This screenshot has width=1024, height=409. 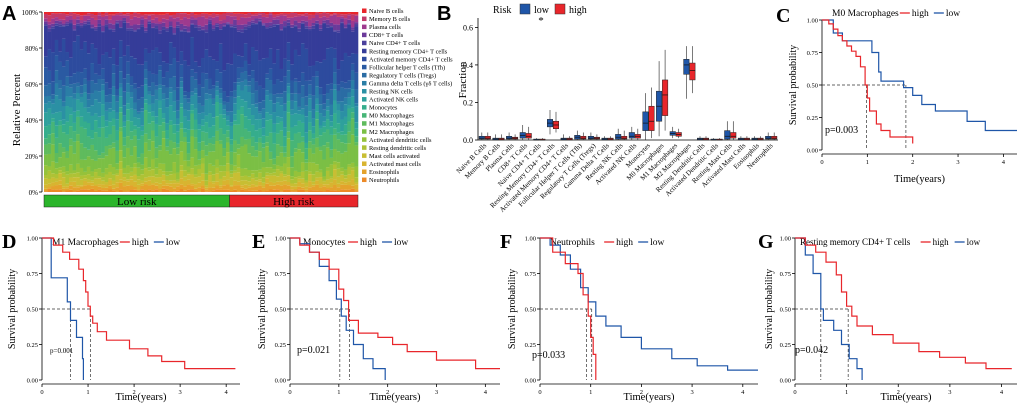 I want to click on panel-b-letter: B, so click(x=444, y=14).